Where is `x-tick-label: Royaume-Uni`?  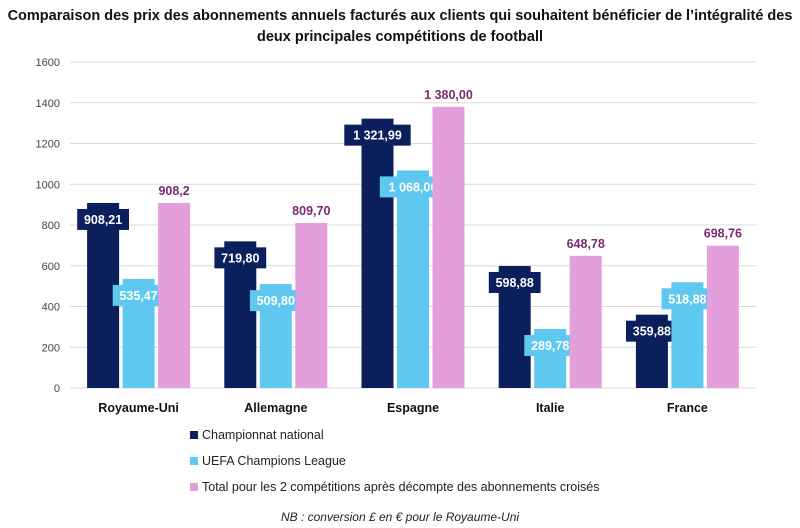 x-tick-label: Royaume-Uni is located at coordinates (138, 408).